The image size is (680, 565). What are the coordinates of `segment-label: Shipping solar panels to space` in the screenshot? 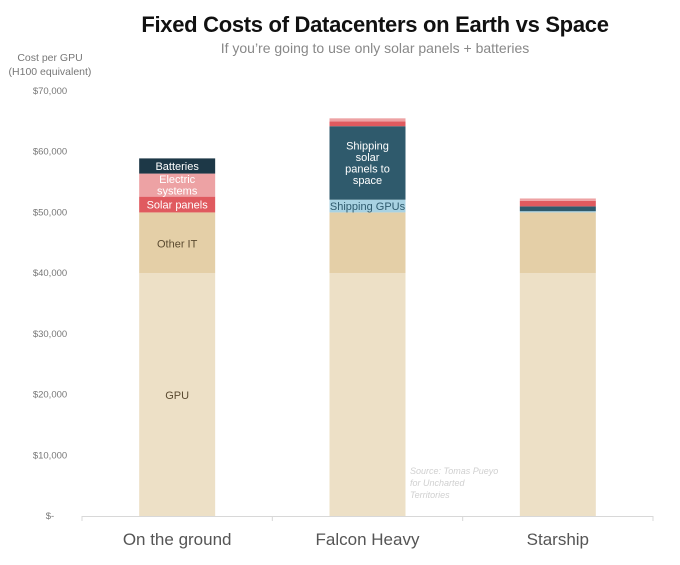 It's located at (367, 164).